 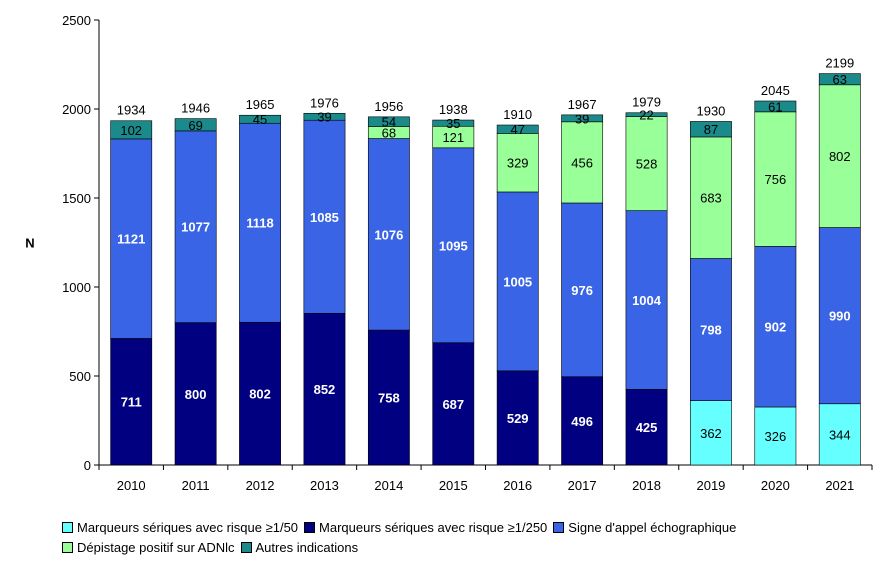 I want to click on total-label: 1965, so click(x=260, y=104).